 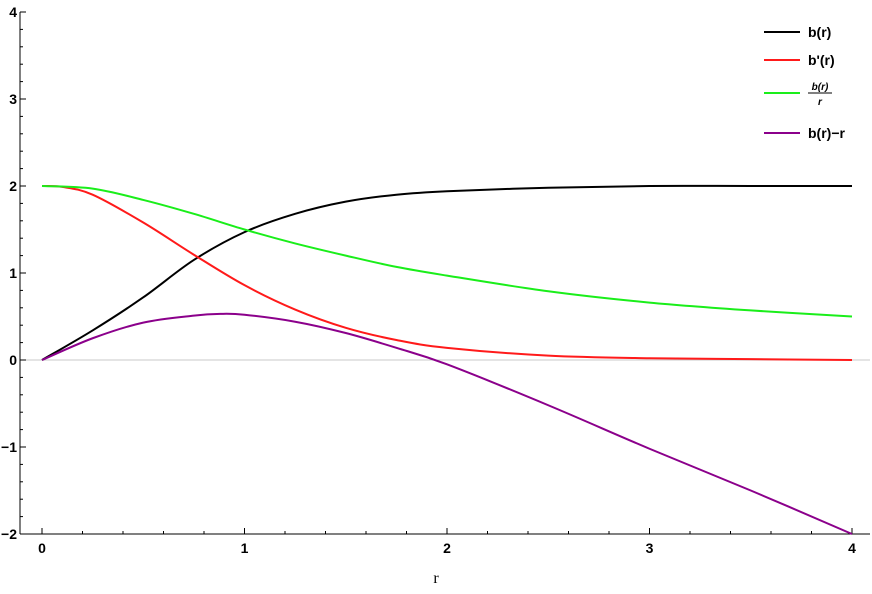 What do you see at coordinates (436, 578) in the screenshot?
I see `x-axis-title: r` at bounding box center [436, 578].